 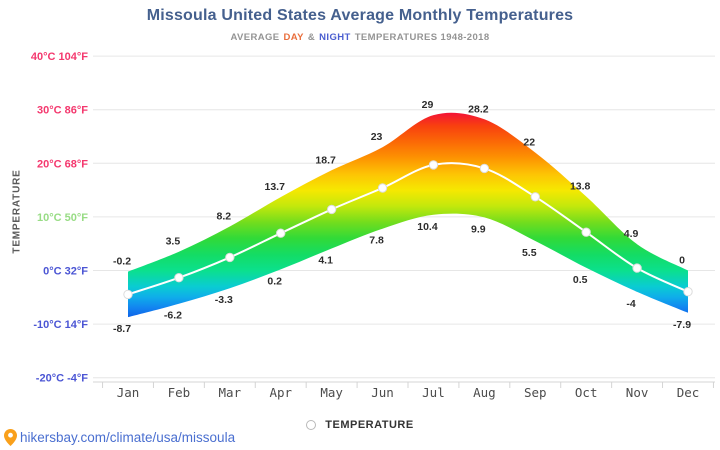 I want to click on night-temp-label: 5.5, so click(x=529, y=253).